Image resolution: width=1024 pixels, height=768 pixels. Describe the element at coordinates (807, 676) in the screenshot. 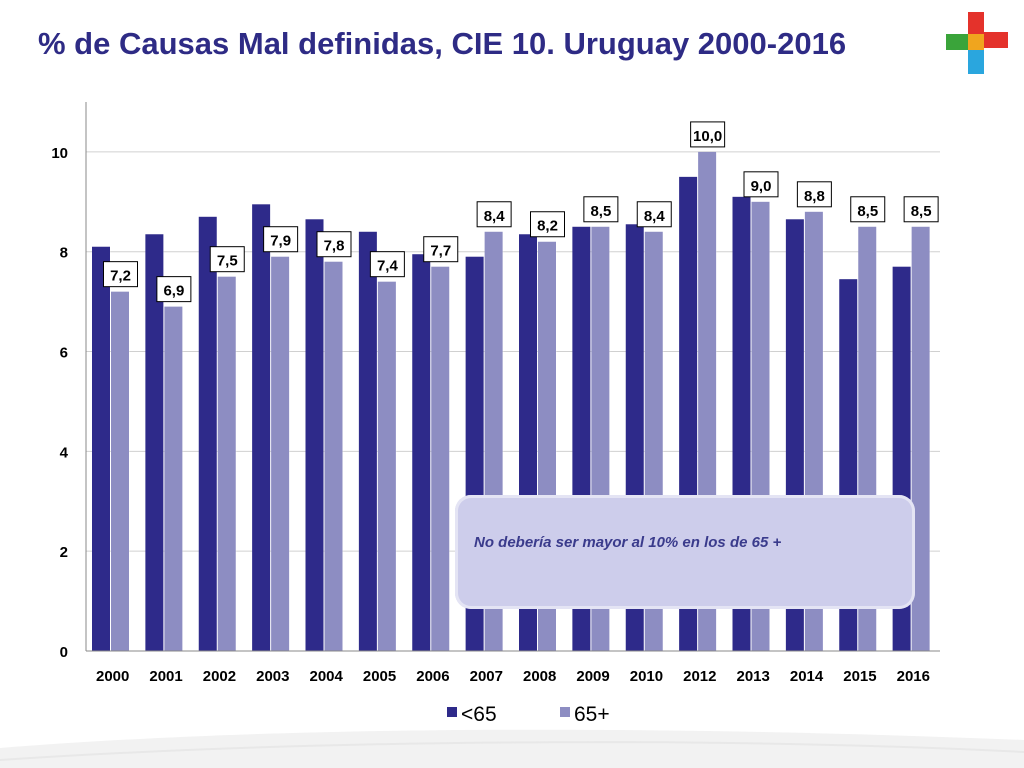

I see `x-tick-label: 2014` at that location.